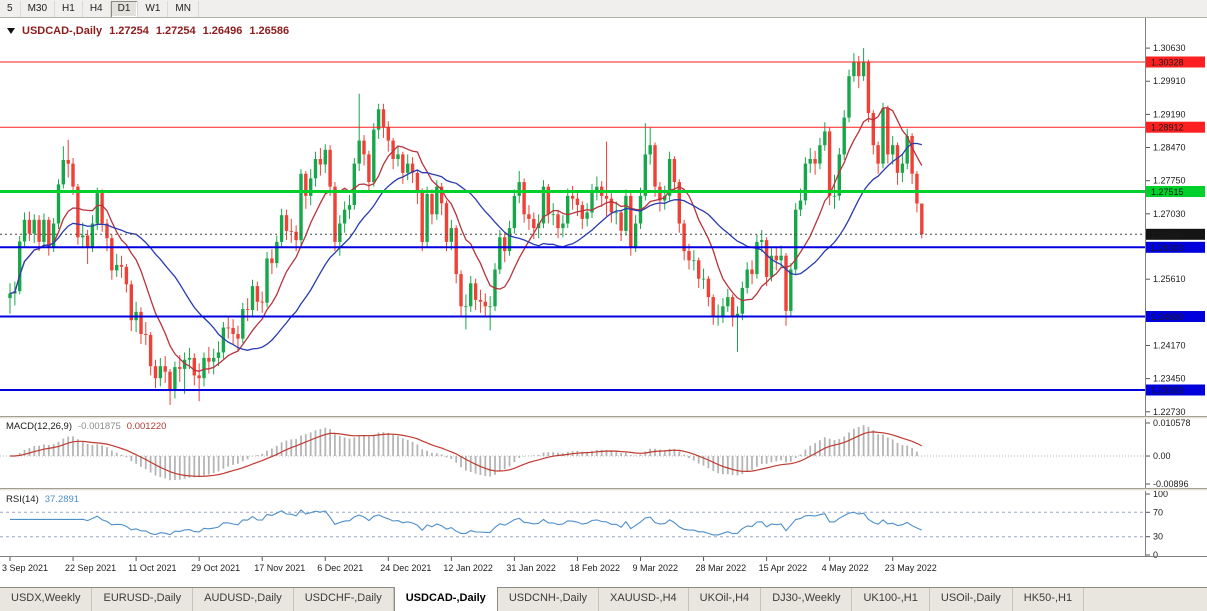 This screenshot has height=611, width=1207. Describe the element at coordinates (90, 568) in the screenshot. I see `svg-text: 22 Sep 2021` at that location.